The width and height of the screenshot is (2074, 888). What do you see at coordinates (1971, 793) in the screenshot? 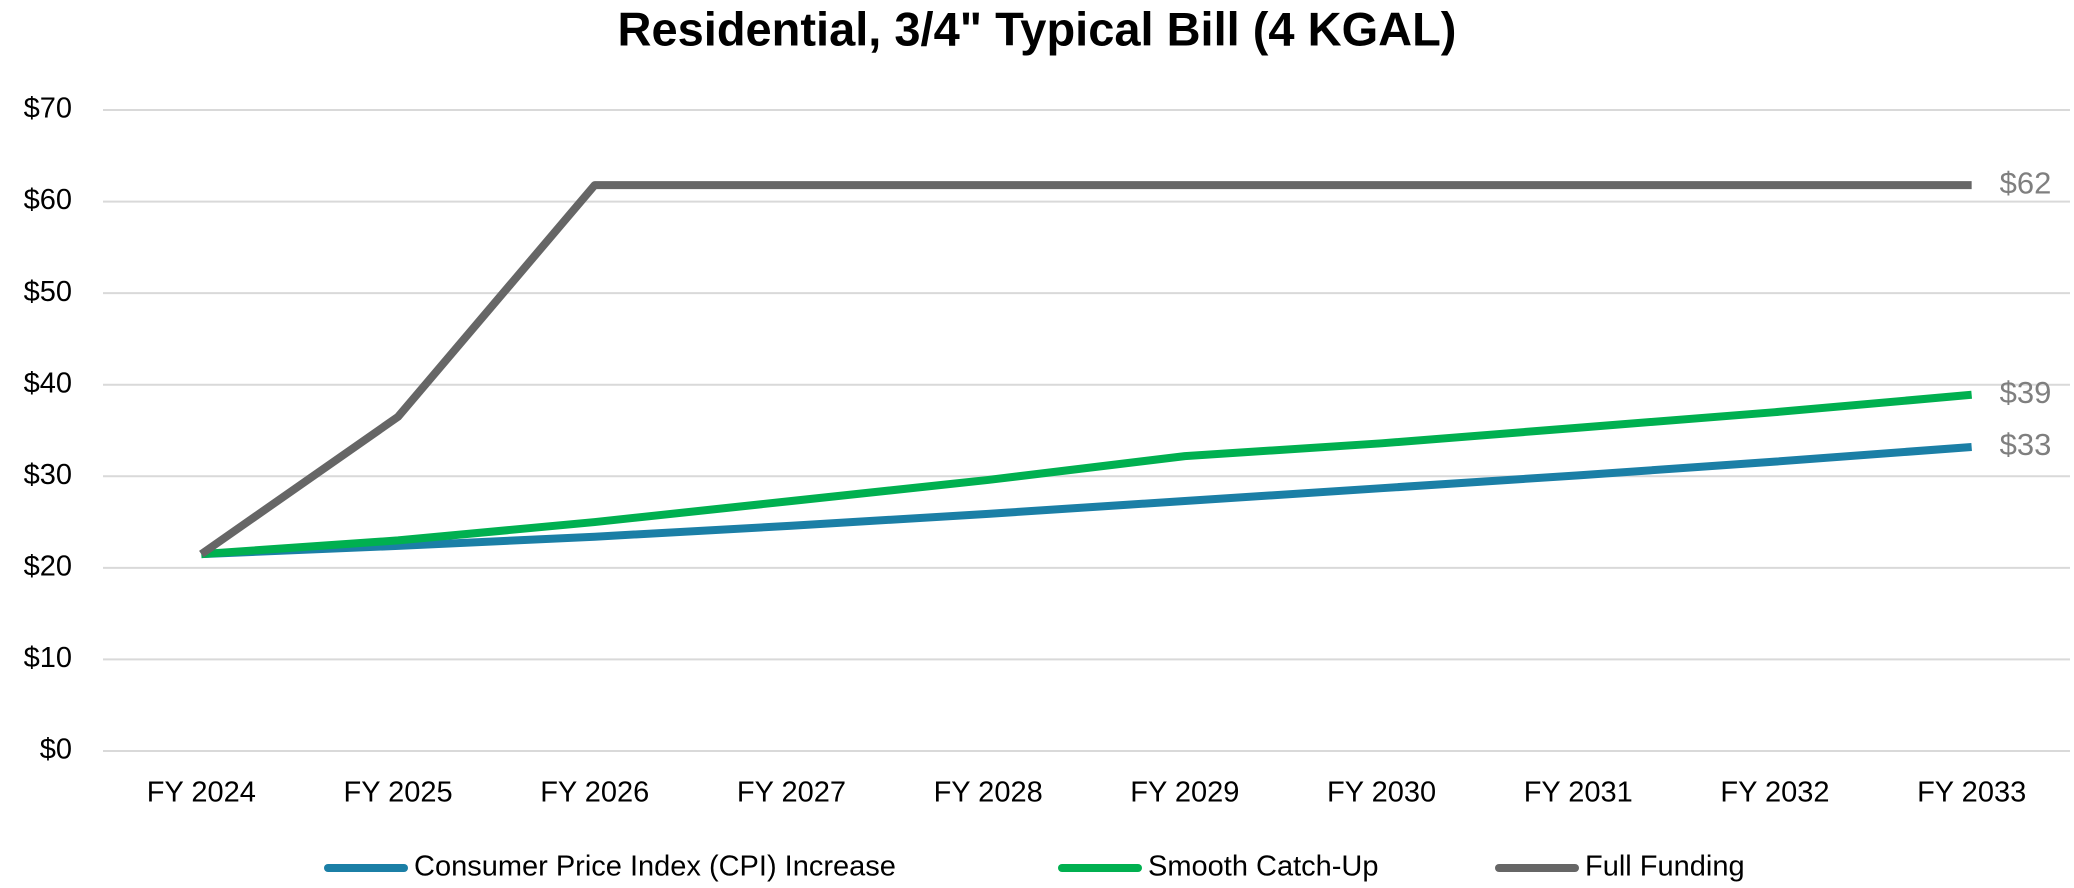
I see `x-tick-label: FY 2033` at bounding box center [1971, 793].